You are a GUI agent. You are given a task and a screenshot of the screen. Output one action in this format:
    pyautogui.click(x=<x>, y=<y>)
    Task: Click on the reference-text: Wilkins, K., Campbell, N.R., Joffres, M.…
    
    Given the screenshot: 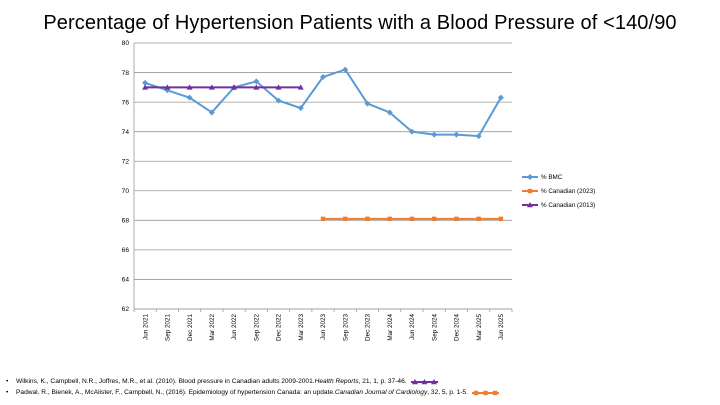 What is the action you would take?
    pyautogui.click(x=165, y=381)
    